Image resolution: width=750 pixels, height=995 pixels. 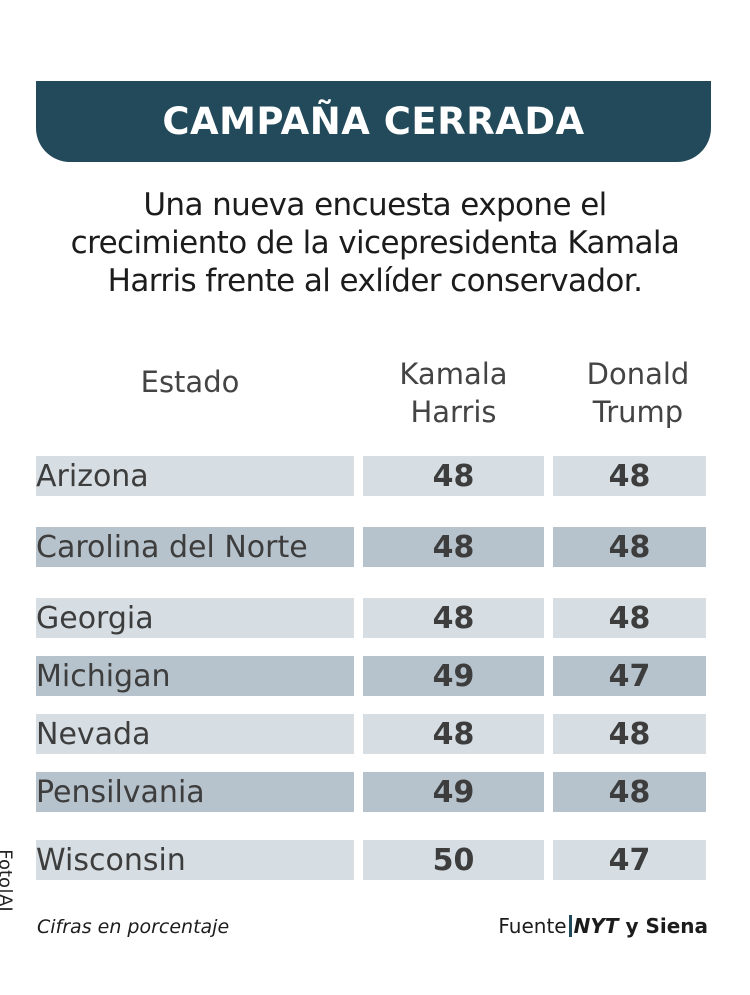 I want to click on harris-cell: 50, so click(x=453, y=860).